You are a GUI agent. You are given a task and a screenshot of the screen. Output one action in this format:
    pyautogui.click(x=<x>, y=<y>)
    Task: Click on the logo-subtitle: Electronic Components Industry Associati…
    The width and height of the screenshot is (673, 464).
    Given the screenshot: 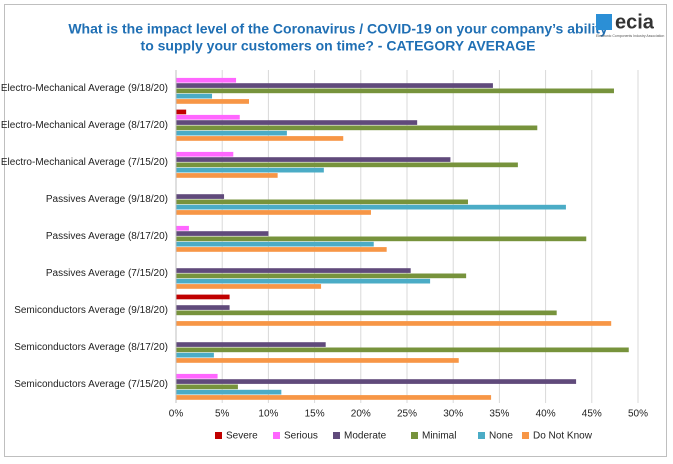 What is the action you would take?
    pyautogui.click(x=630, y=36)
    